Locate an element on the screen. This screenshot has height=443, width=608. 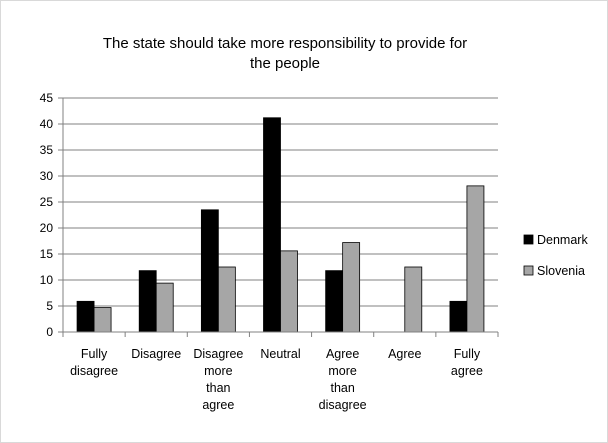
x-category-label: Neutral is located at coordinates (280, 354).